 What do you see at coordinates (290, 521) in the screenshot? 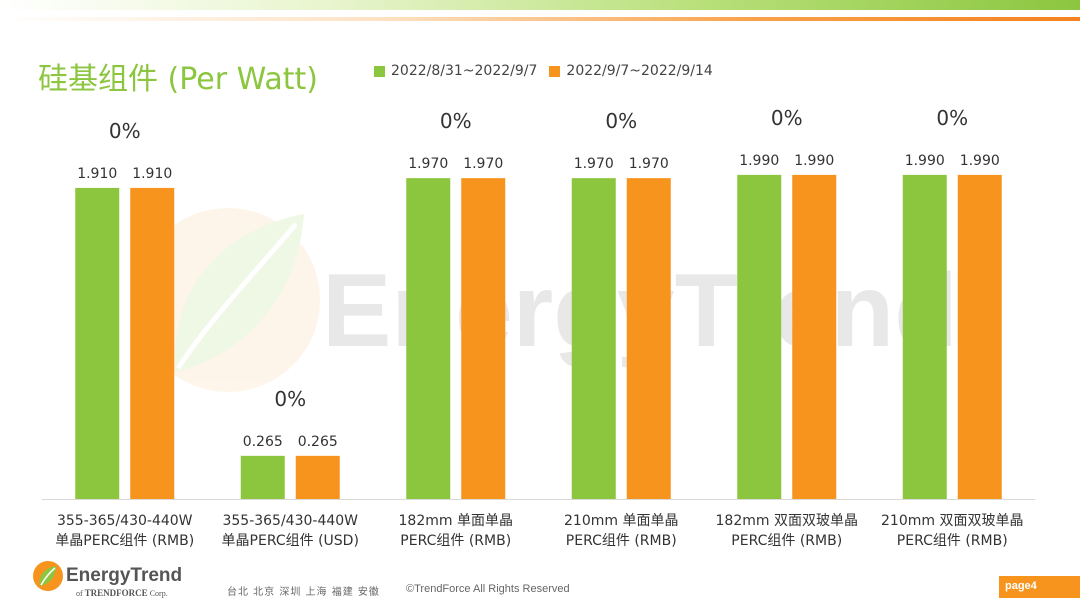
I see `category-label-2-line-1: 355-365/430-440W` at bounding box center [290, 521].